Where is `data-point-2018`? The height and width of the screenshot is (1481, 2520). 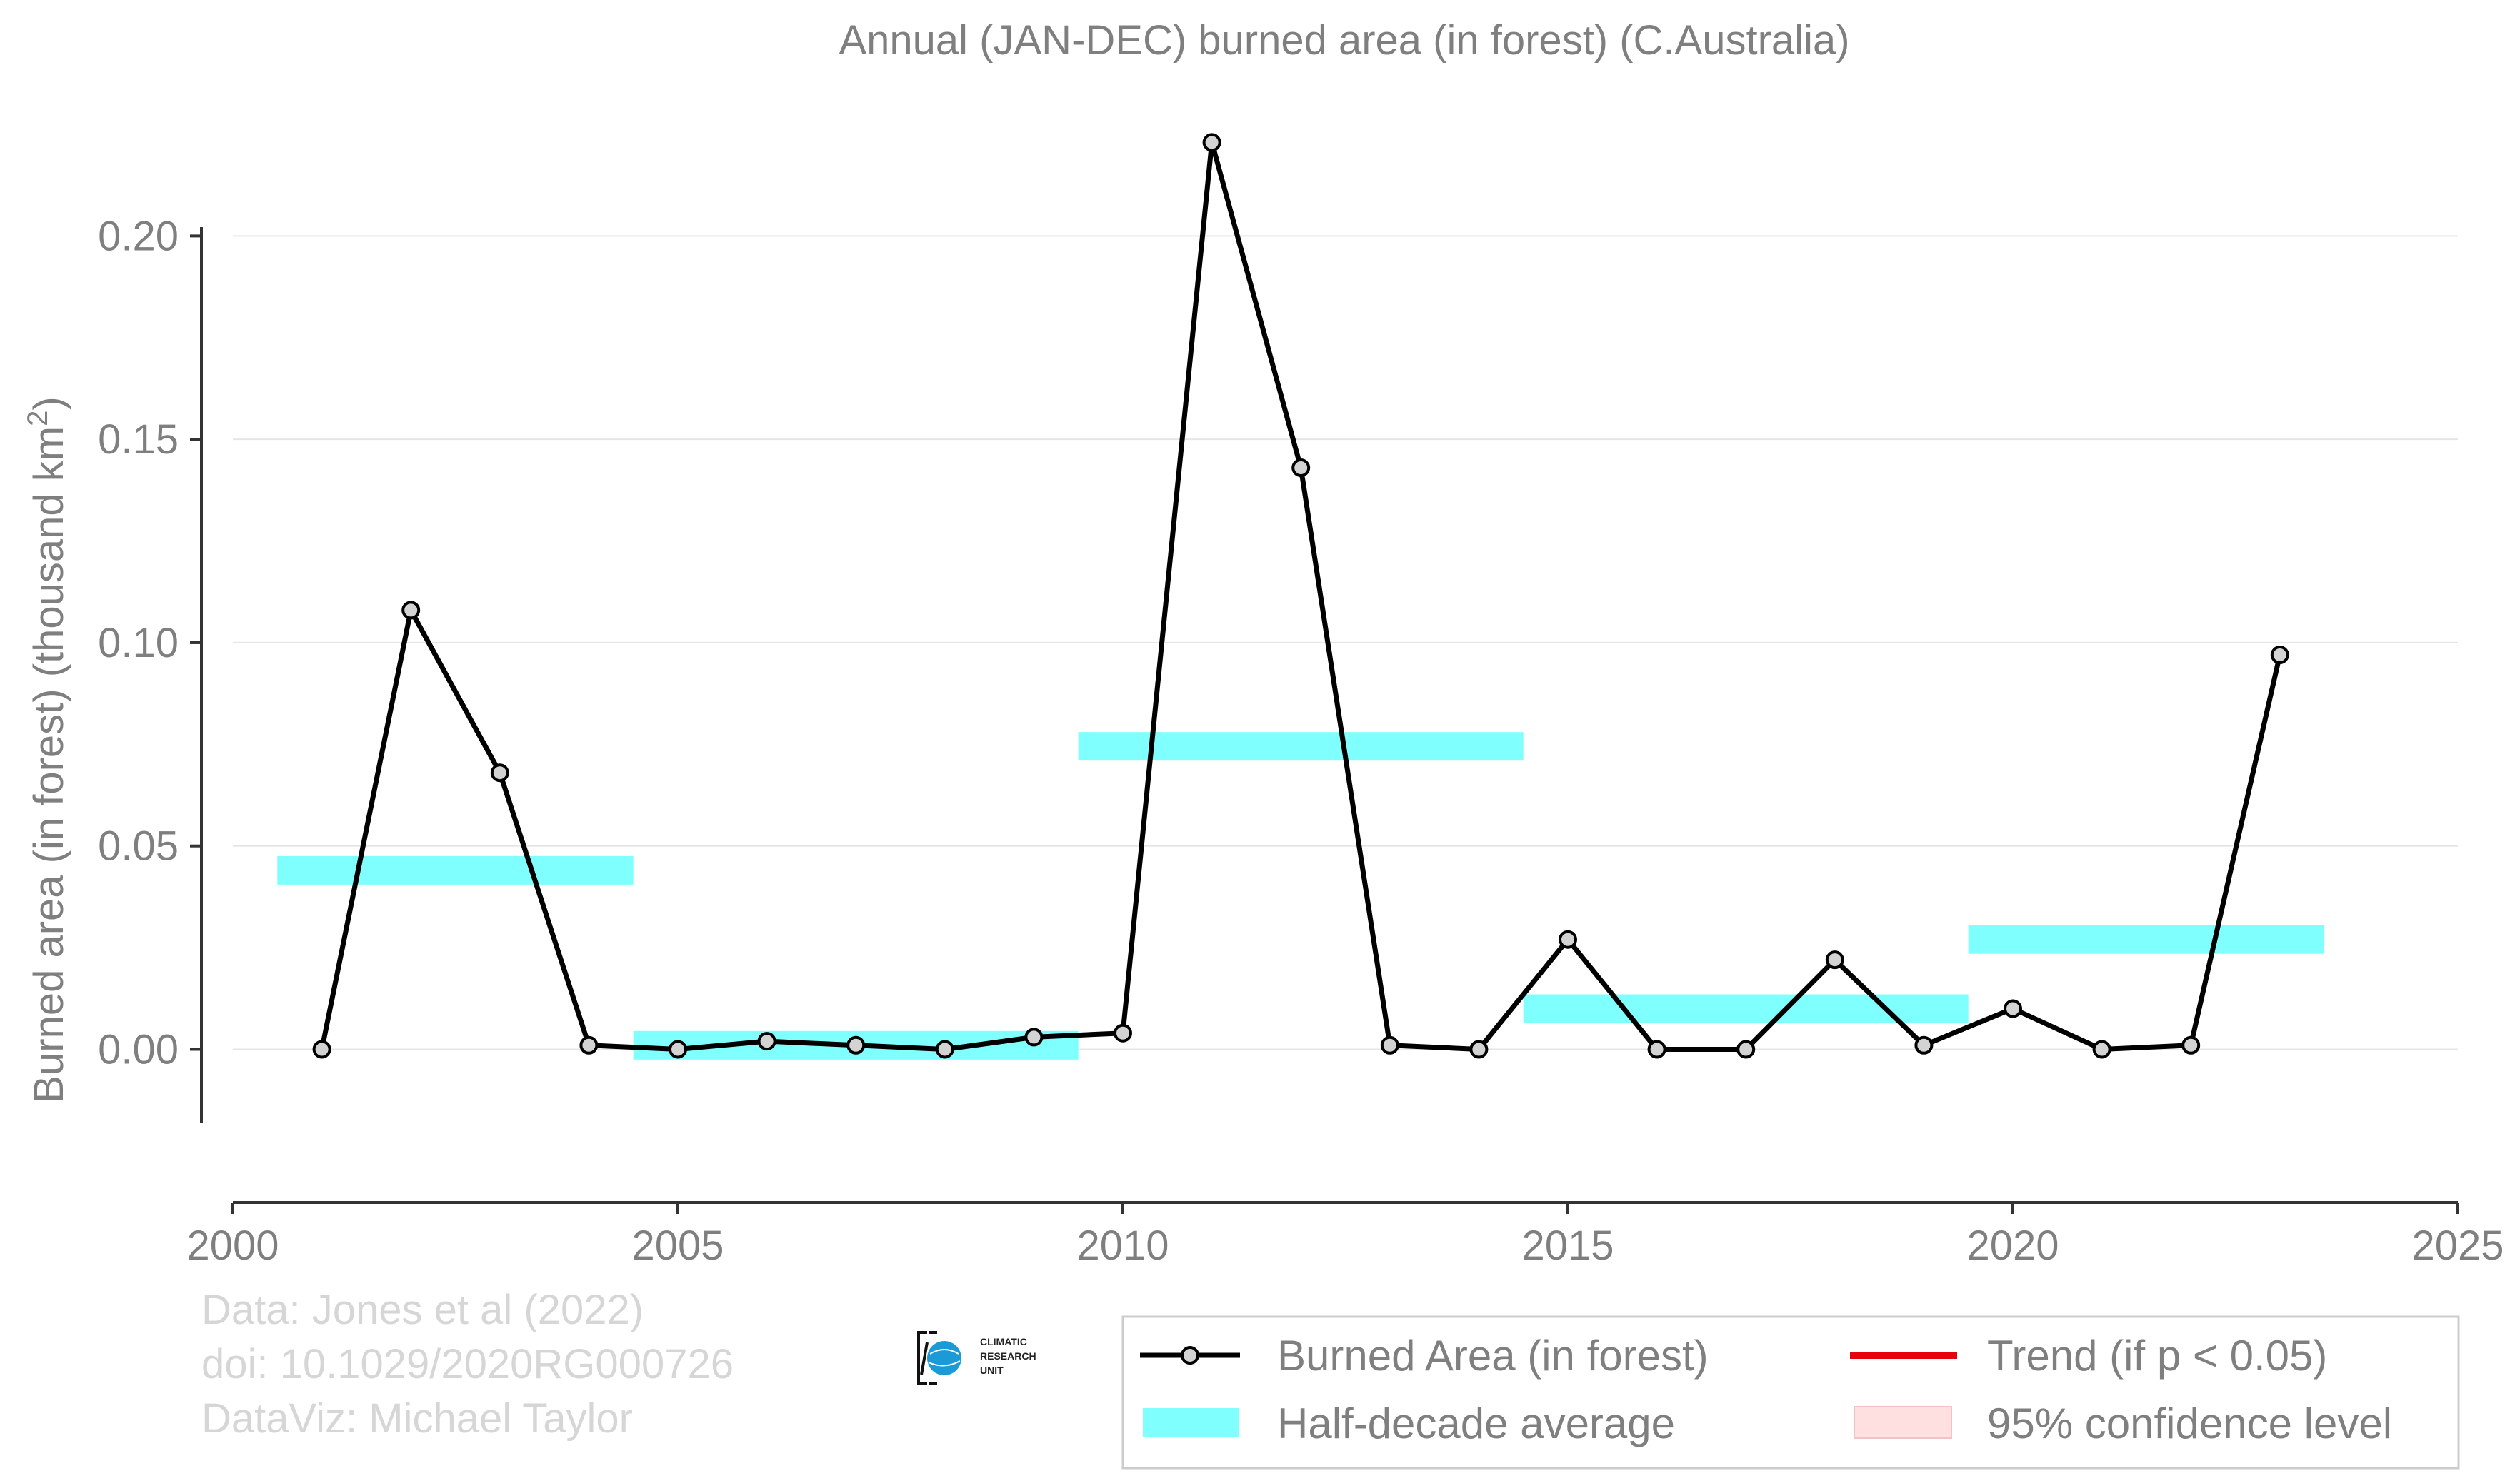 data-point-2018 is located at coordinates (1834, 960).